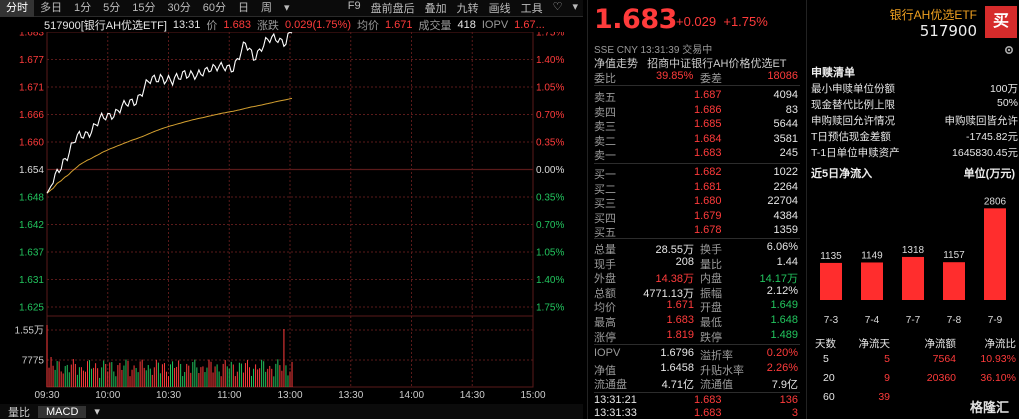  What do you see at coordinates (557, 7) in the screenshot?
I see `favorite-icon: ♡` at bounding box center [557, 7].